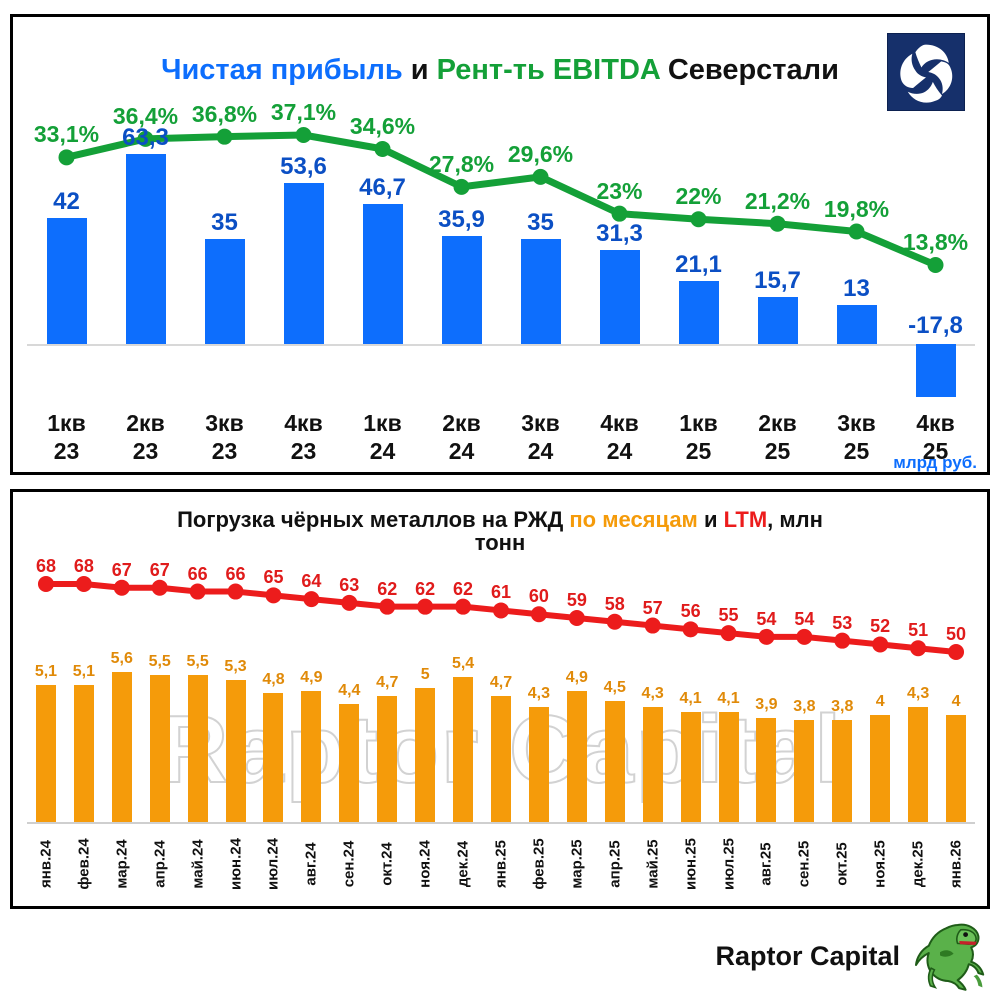  I want to click on chart2-ltm-label: 51, so click(918, 630).